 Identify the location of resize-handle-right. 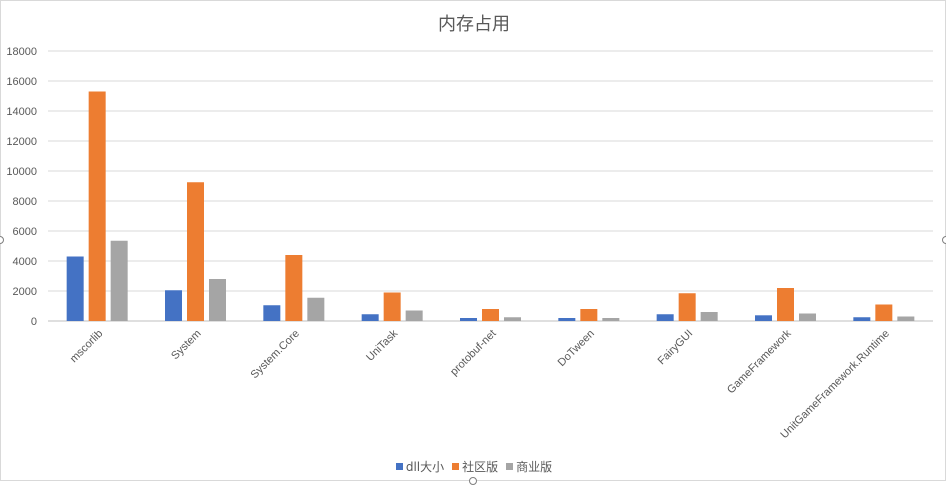
(944, 240).